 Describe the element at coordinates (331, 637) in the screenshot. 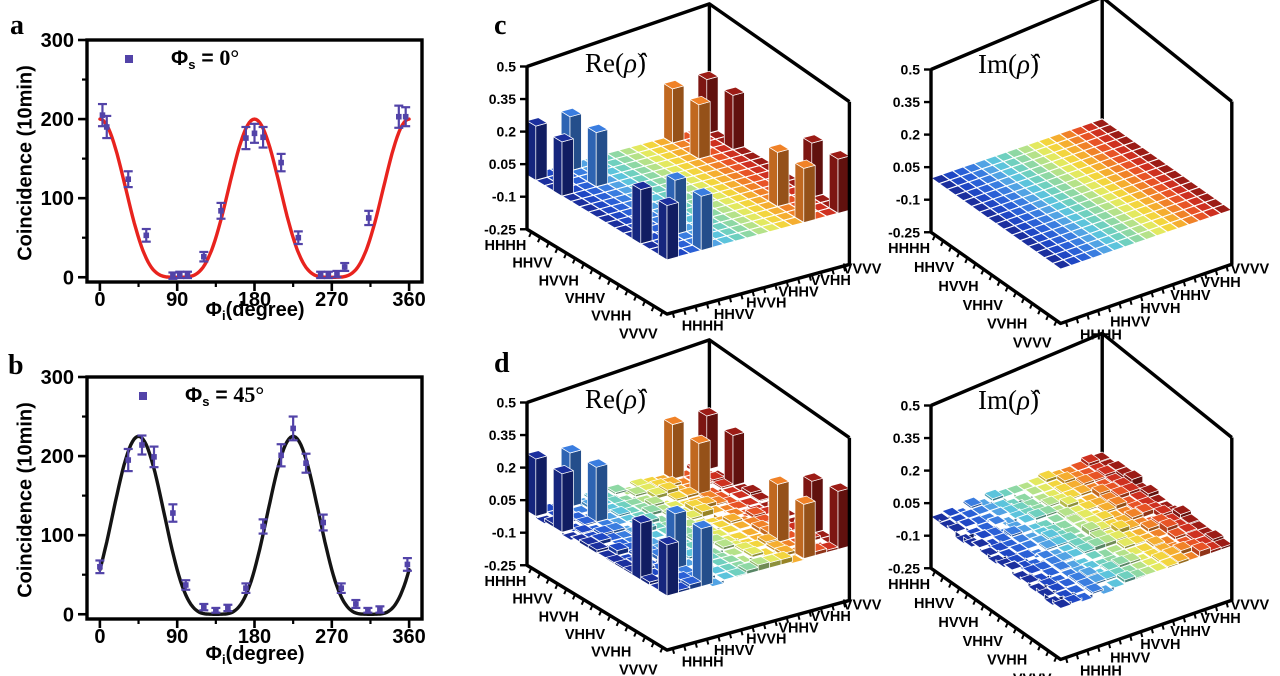

I see `x-tick-label: 270` at that location.